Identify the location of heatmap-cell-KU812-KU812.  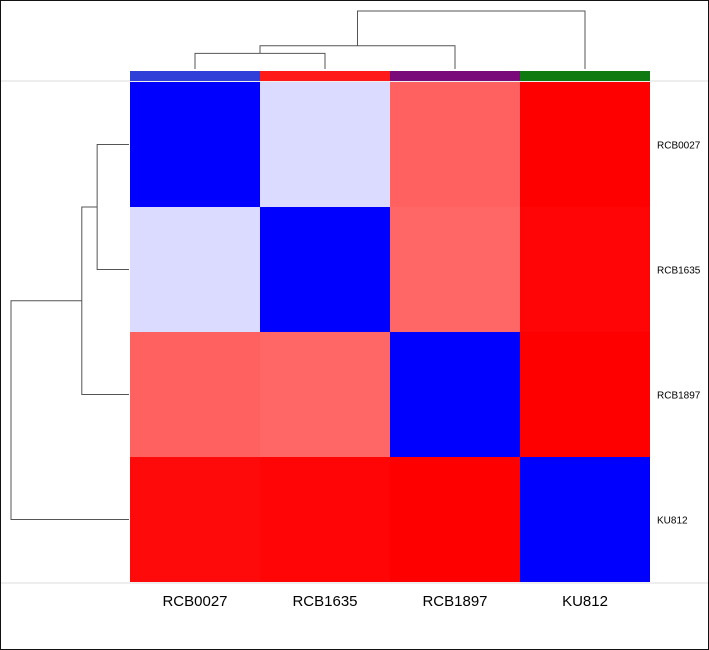
(585, 519).